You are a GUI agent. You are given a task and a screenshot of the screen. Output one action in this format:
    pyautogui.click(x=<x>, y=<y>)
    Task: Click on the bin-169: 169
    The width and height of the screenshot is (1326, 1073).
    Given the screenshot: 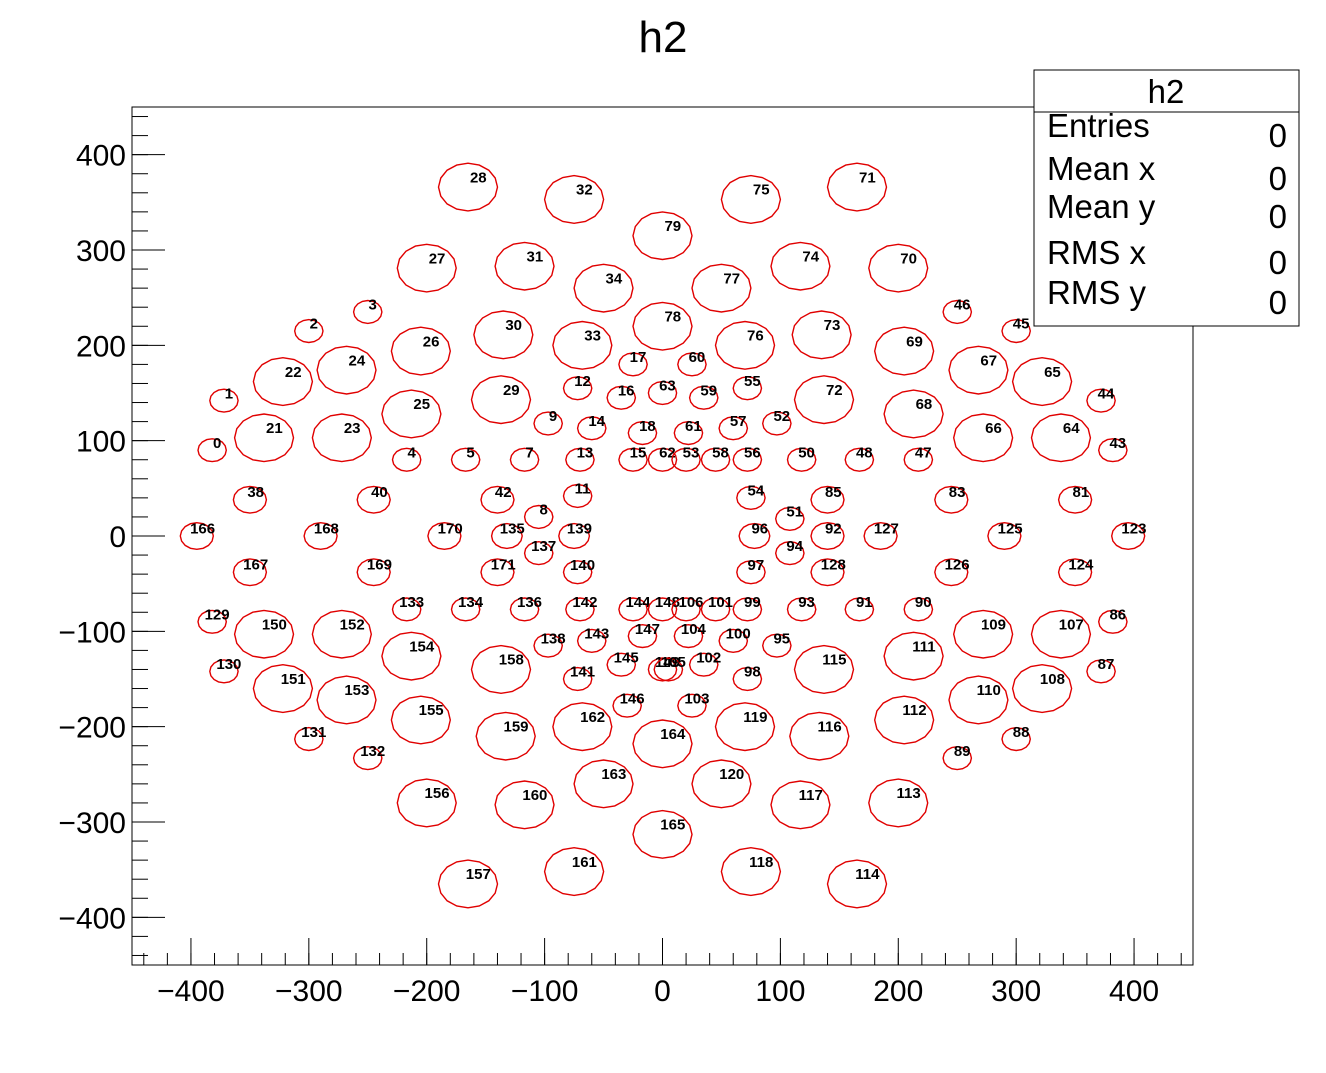 What is the action you would take?
    pyautogui.click(x=374, y=572)
    